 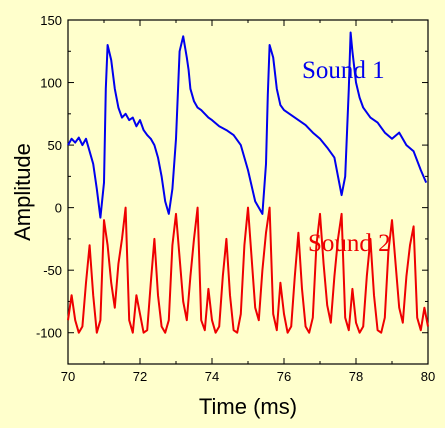 I want to click on x-tick-label: 74, so click(x=212, y=376).